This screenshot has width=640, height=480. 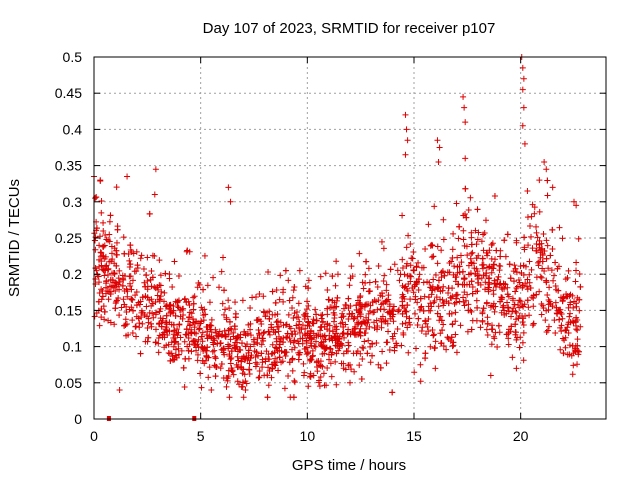 I want to click on y-tick-label: 0.2, so click(x=73, y=274).